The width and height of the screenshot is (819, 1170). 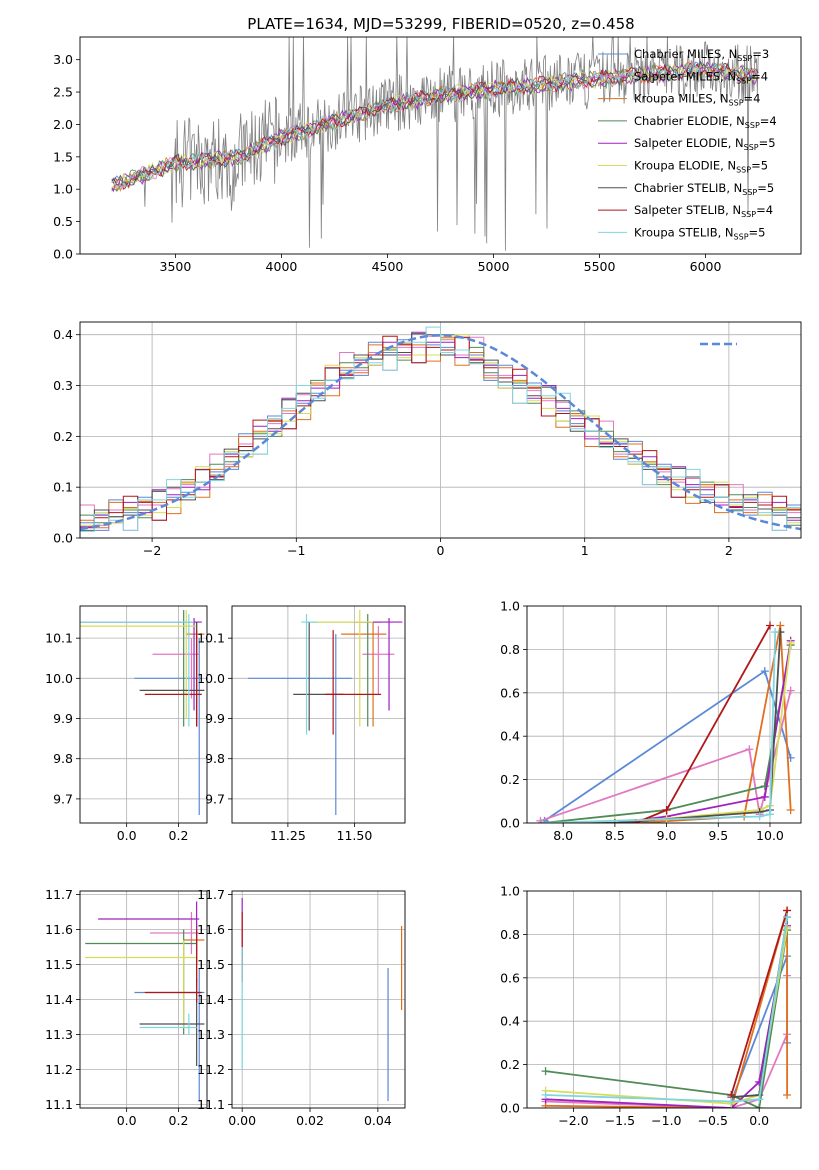 I want to click on panel-ebv-mass: 0.00 0.02 0.04 11.1 11.2 11.3 11.4 11.5 11.6 11.7, so click(x=301, y=1007).